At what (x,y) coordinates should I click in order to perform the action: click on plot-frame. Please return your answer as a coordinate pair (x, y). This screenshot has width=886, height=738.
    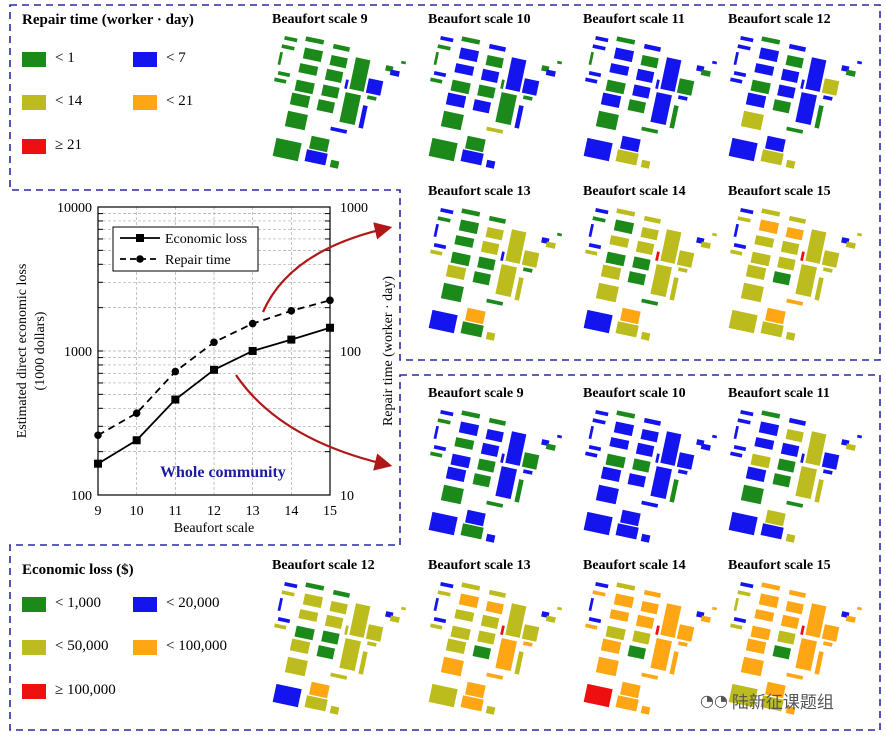
    Looking at the image, I should click on (214, 351).